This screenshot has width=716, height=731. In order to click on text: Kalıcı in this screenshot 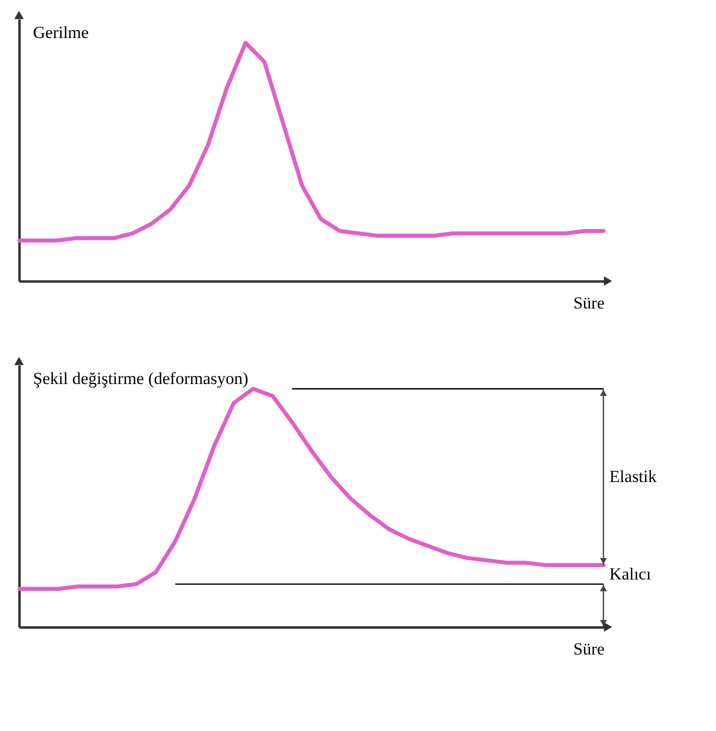, I will do `click(630, 574)`.